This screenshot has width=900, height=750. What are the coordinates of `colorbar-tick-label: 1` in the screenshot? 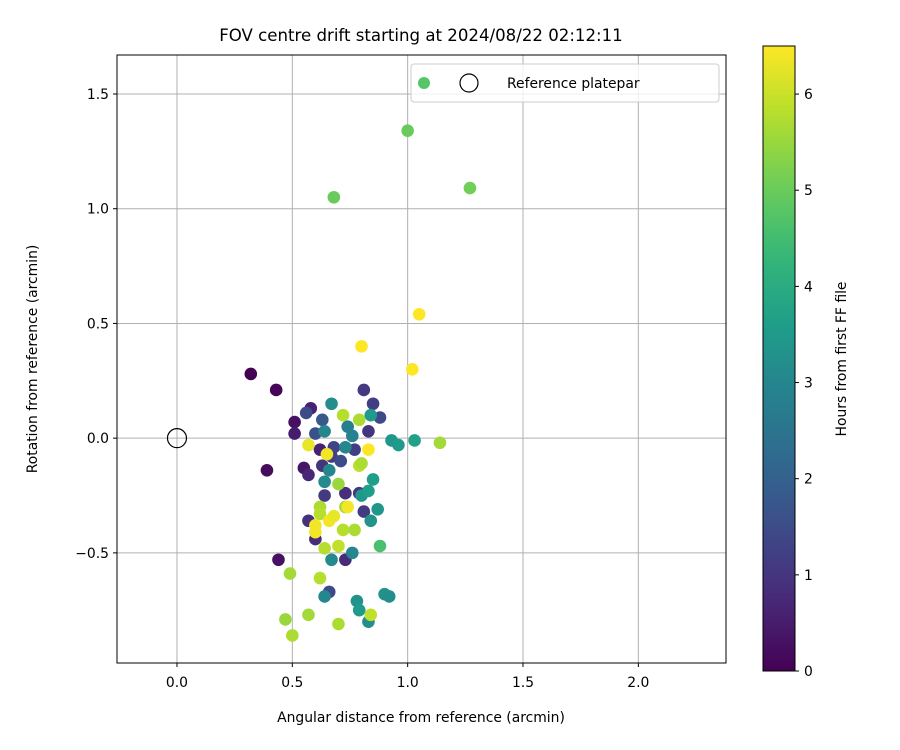 It's located at (808, 576).